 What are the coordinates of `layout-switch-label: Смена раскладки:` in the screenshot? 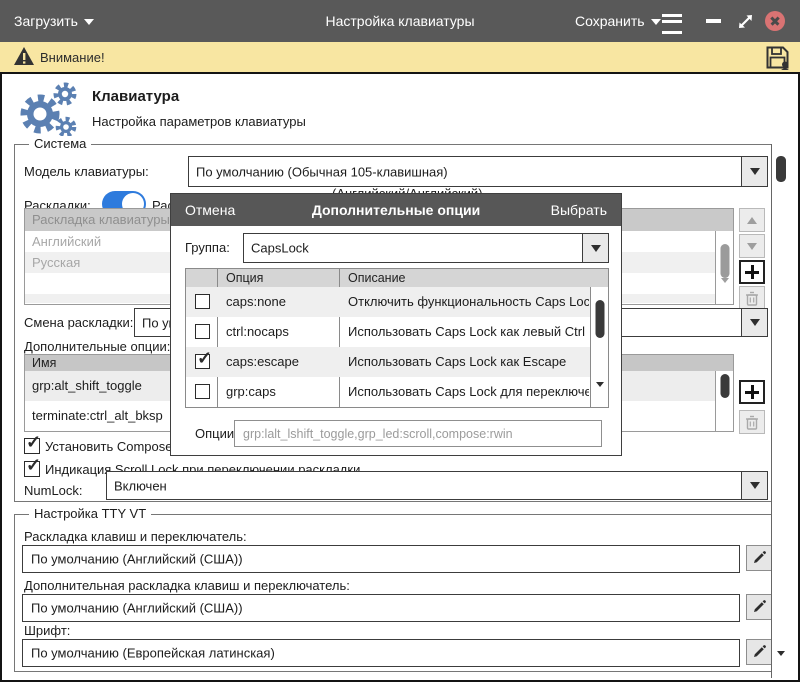 It's located at (79, 322).